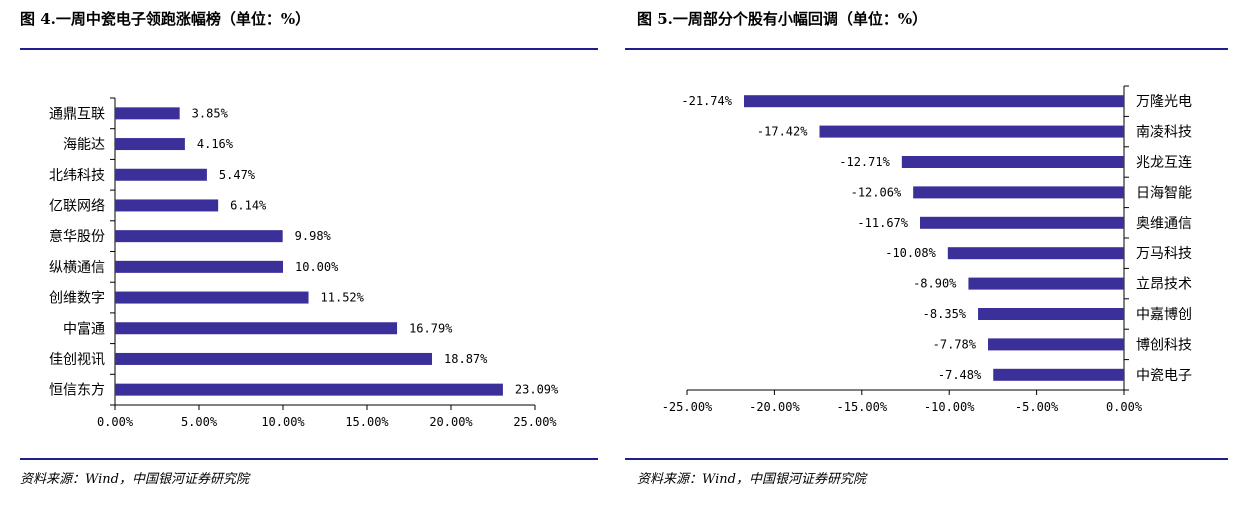 The height and width of the screenshot is (505, 1240). Describe the element at coordinates (317, 267) in the screenshot. I see `data-label: 10.00%` at that location.